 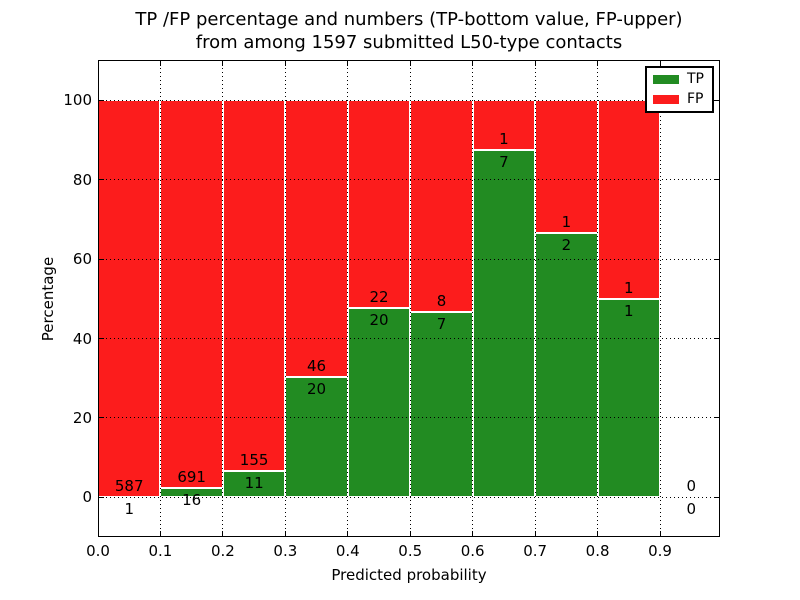 I want to click on bar-count-tp: 16, so click(x=192, y=500).